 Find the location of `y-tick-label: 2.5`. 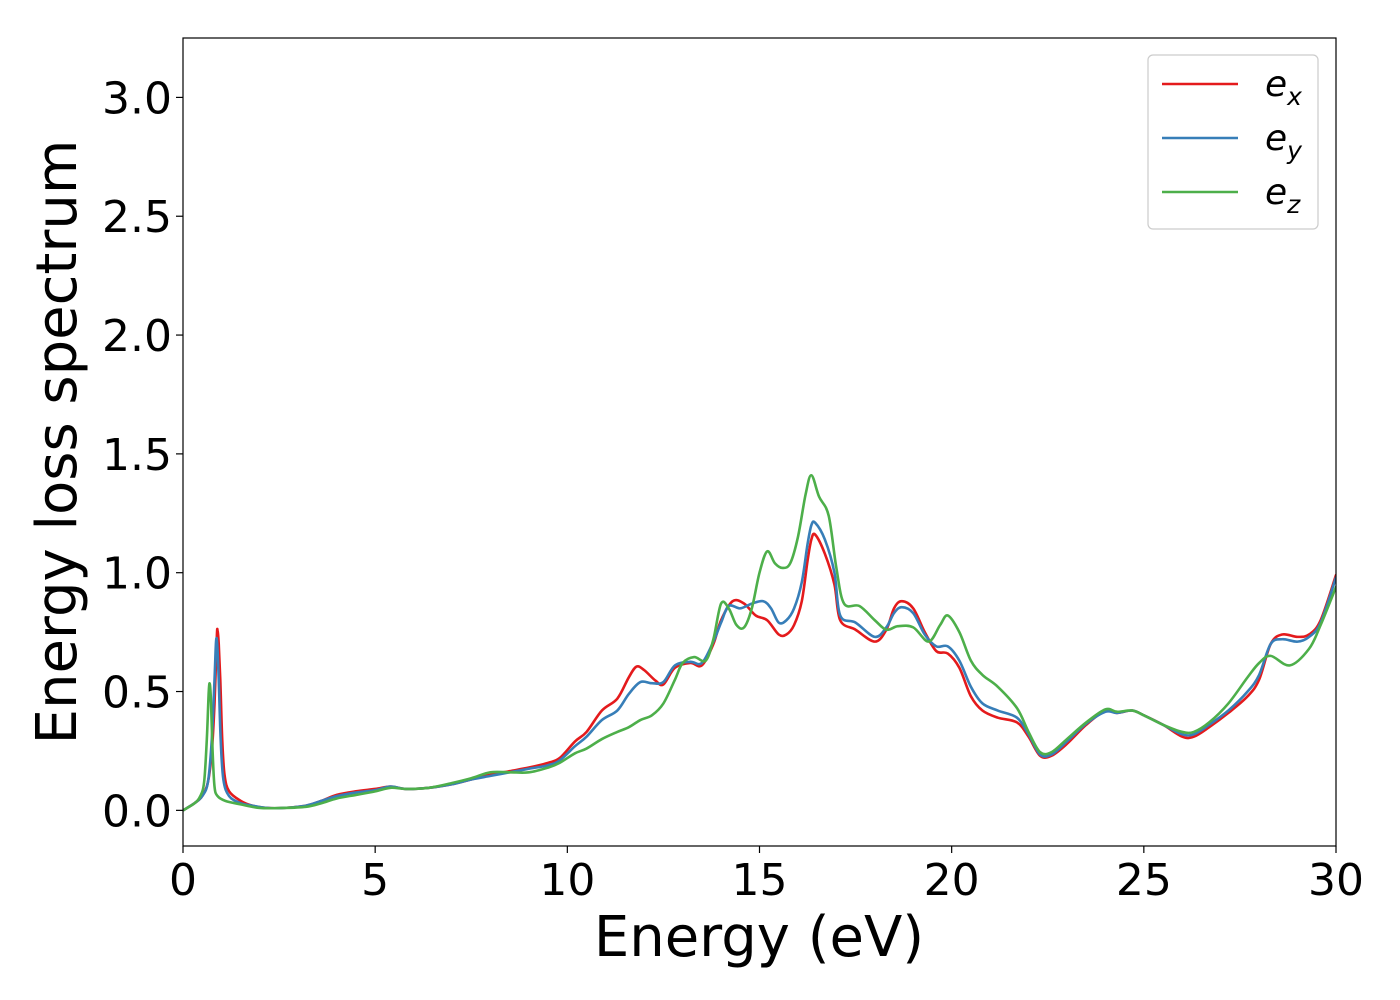

y-tick-label: 2.5 is located at coordinates (137, 217).